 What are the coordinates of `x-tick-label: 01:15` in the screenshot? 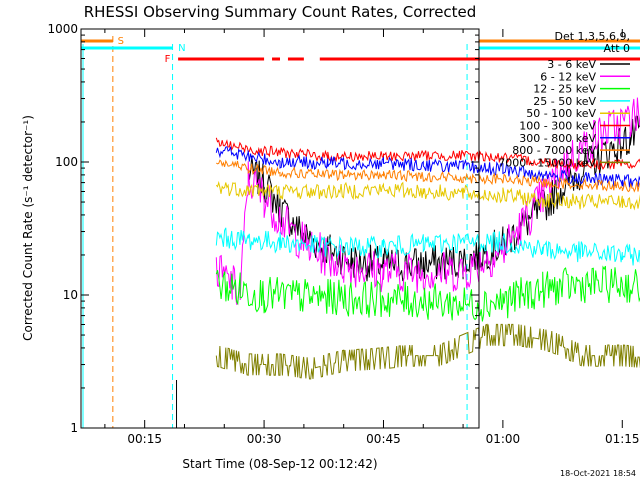 It's located at (622, 439).